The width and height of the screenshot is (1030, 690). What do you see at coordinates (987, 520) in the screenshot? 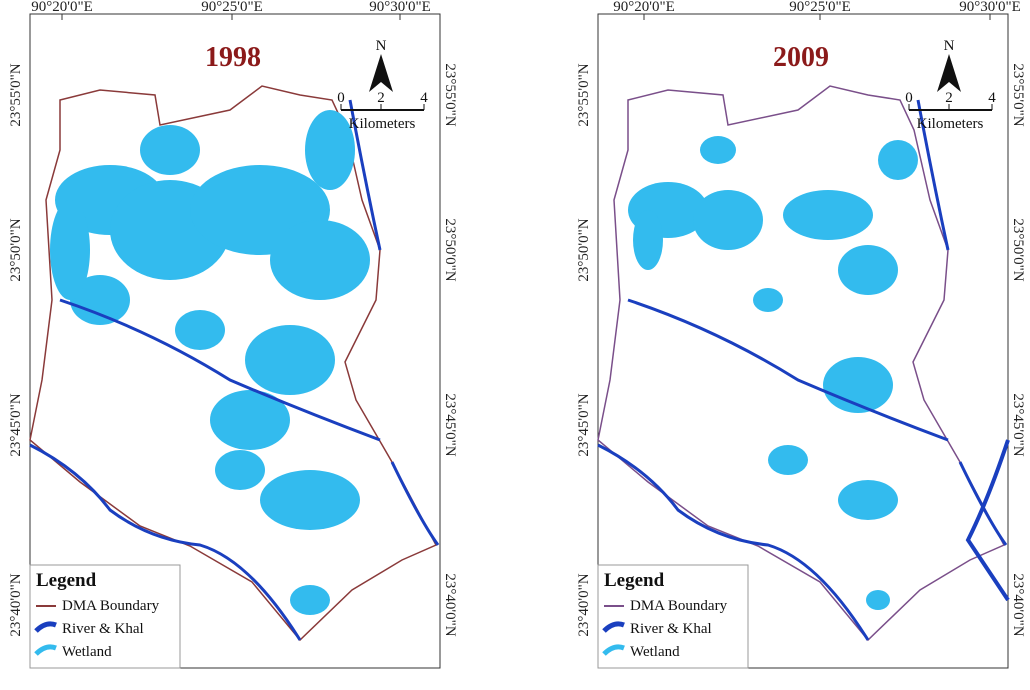
I see `river` at bounding box center [987, 520].